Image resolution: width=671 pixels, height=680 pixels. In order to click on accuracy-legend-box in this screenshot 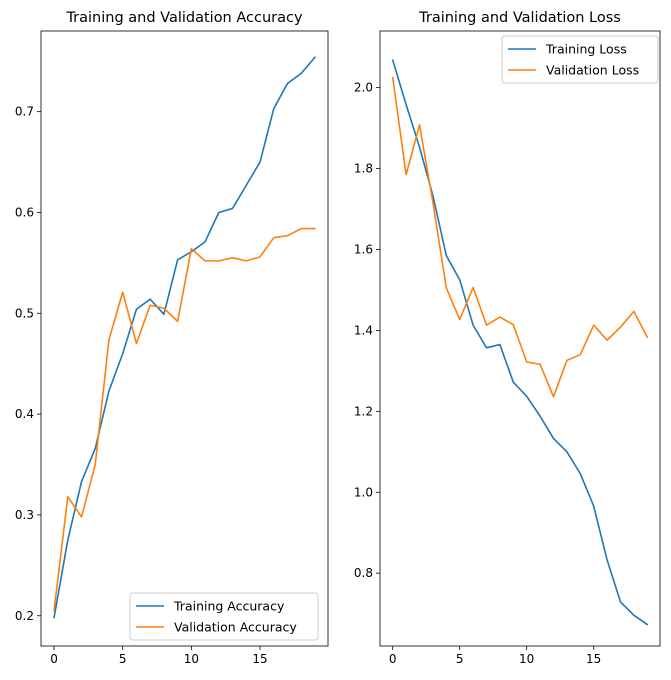, I will do `click(224, 616)`.